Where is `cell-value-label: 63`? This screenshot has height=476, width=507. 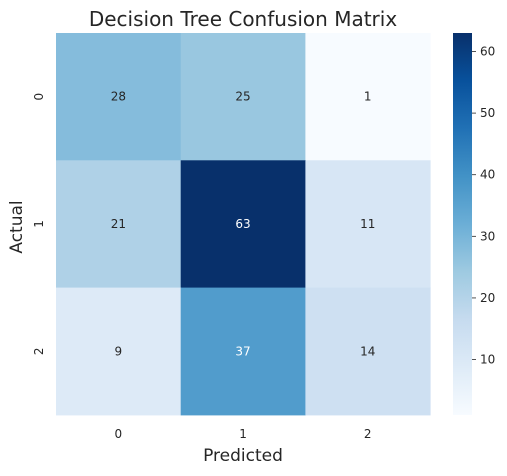
cell-value-label: 63 is located at coordinates (242, 224).